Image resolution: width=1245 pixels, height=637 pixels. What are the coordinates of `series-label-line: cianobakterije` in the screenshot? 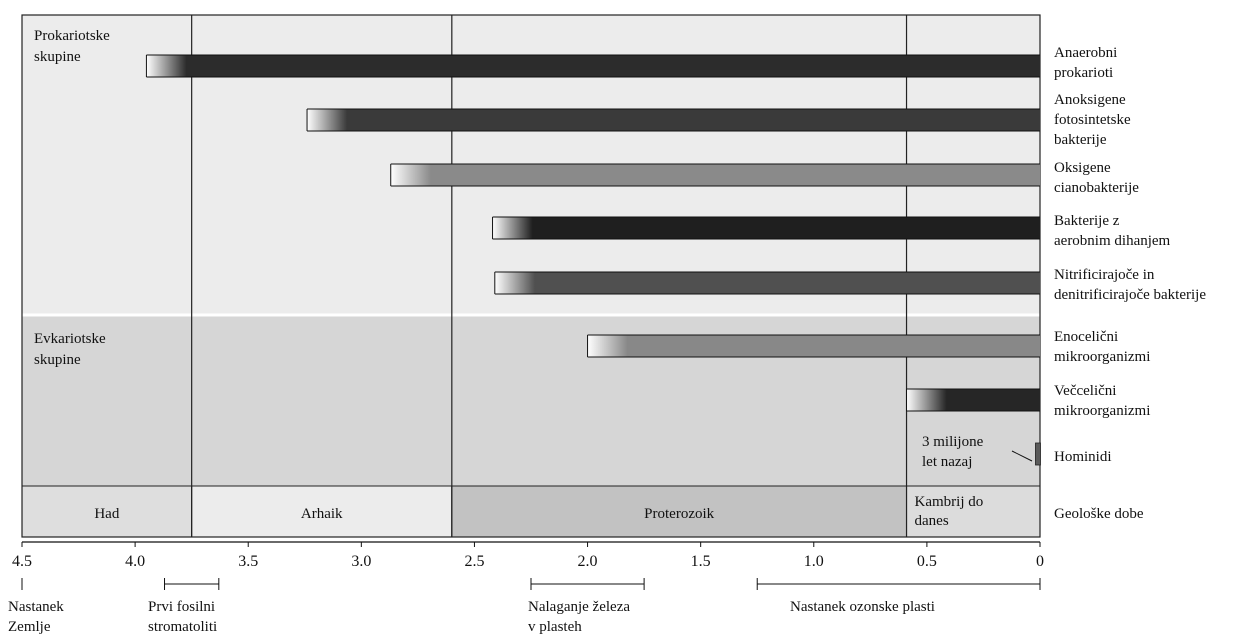 It's located at (1096, 188).